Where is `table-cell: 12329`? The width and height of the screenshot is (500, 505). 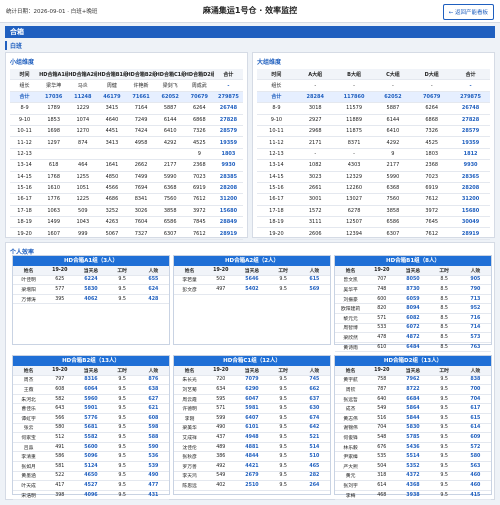 table-cell: 12329 is located at coordinates (354, 177).